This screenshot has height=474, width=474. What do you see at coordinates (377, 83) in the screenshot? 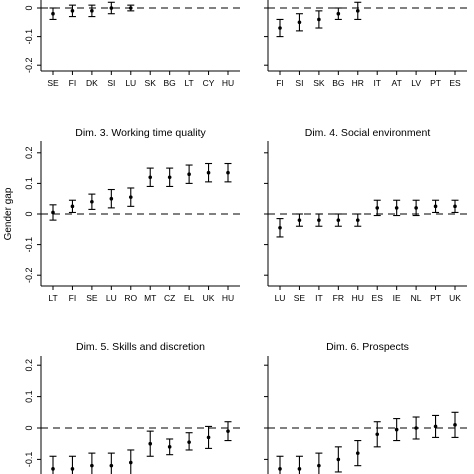
I see `x-tick-label: IT` at bounding box center [377, 83].